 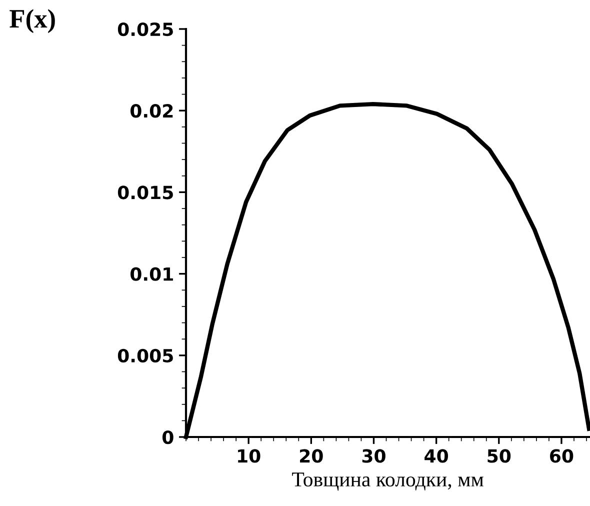 I want to click on y-tick-label: 0, so click(x=168, y=437).